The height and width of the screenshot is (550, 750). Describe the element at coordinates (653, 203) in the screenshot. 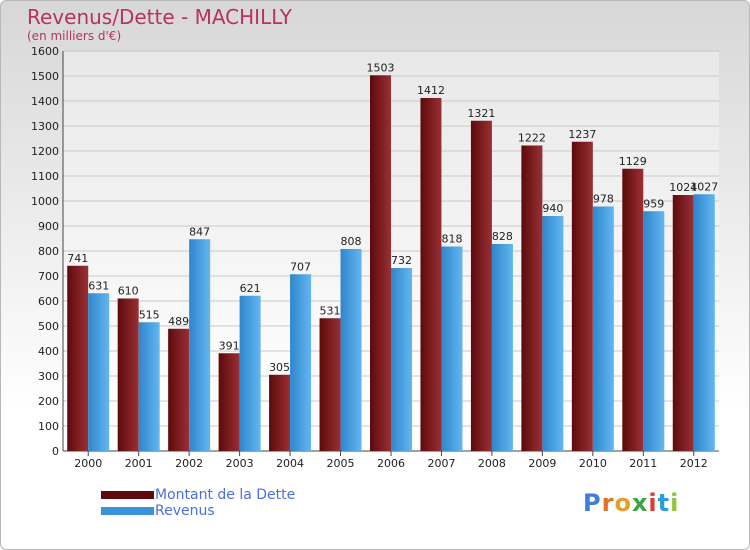

I see `data-label-revenus: 959` at that location.